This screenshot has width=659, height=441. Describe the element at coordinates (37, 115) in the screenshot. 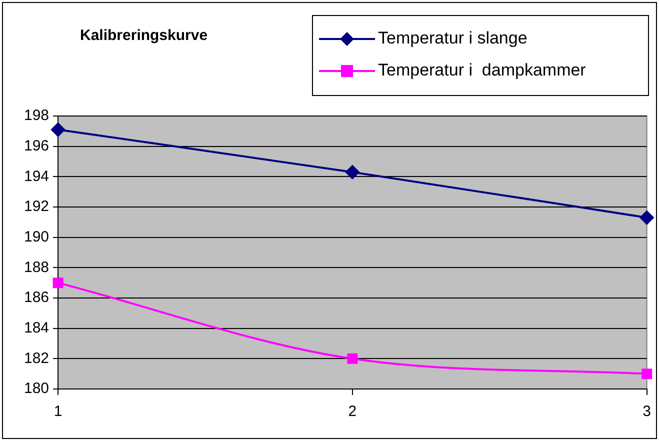

I see `y-tick-label: 198` at that location.